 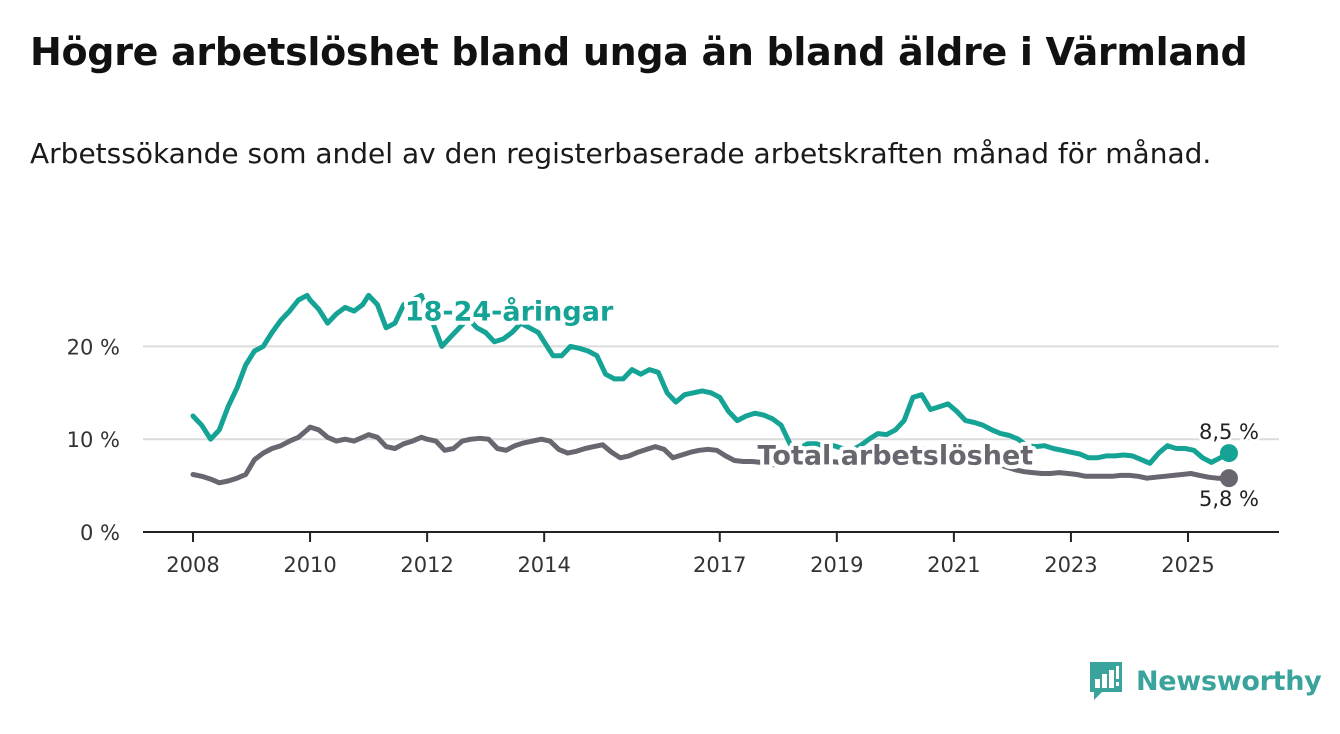 I want to click on x-tick-label: 2023, so click(x=1070, y=565).